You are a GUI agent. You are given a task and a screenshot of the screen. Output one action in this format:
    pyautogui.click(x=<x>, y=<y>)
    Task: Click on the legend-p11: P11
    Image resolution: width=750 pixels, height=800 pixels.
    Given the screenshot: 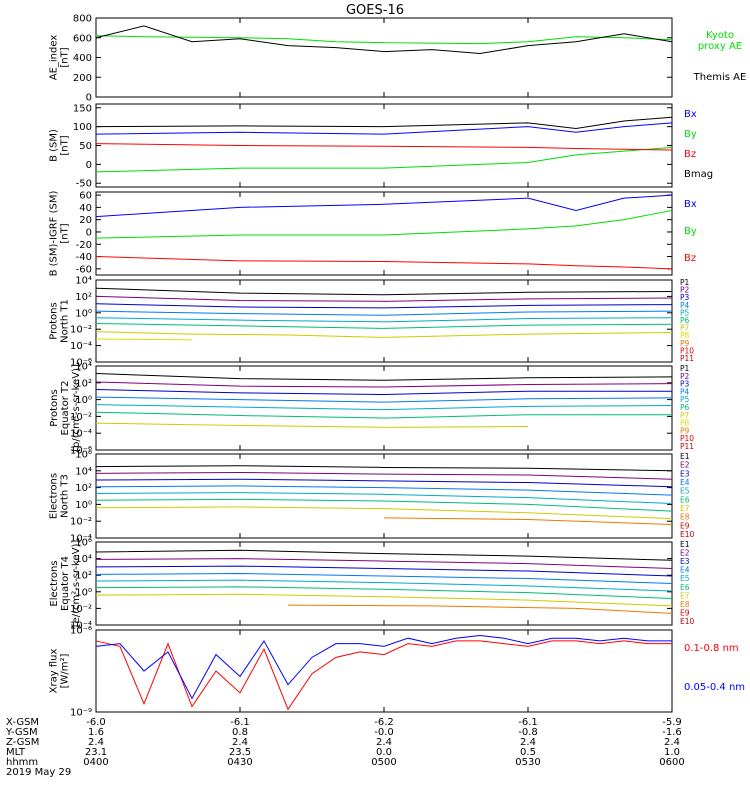 What is the action you would take?
    pyautogui.click(x=687, y=446)
    